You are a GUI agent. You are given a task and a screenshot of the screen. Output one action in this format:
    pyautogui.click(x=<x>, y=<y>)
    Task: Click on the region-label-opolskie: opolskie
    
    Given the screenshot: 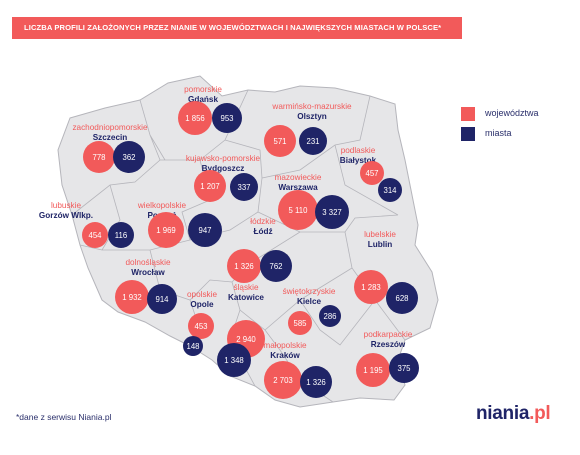 What is the action you would take?
    pyautogui.click(x=202, y=294)
    